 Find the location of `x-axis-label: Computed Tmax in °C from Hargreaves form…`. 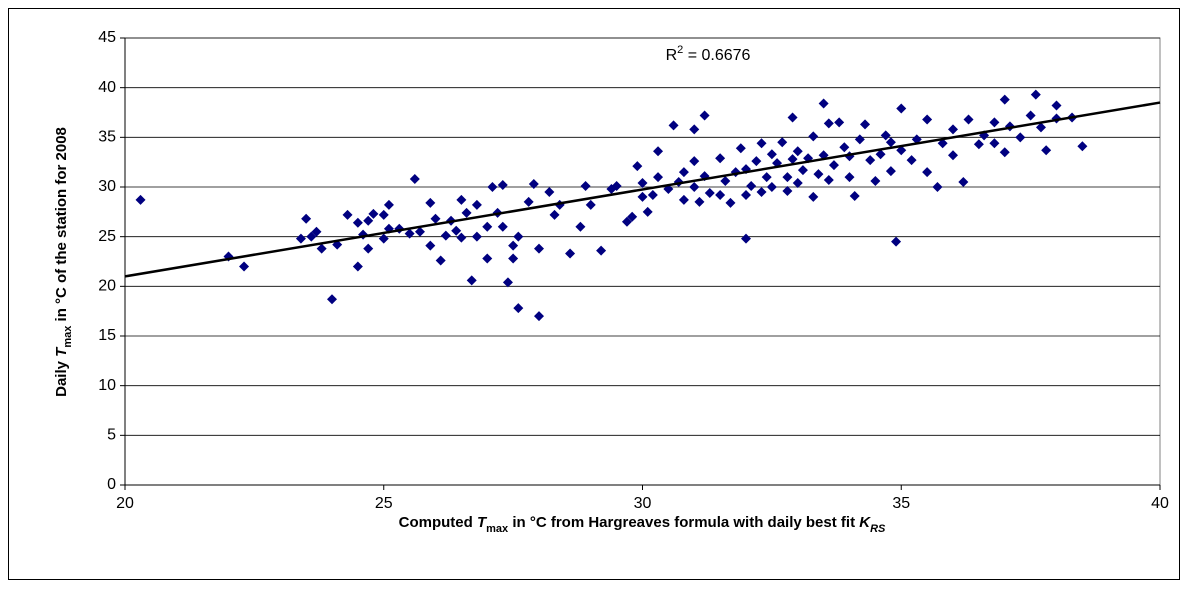

x-axis-label: Computed Tmax in °C from Hargreaves form… is located at coordinates (642, 524).